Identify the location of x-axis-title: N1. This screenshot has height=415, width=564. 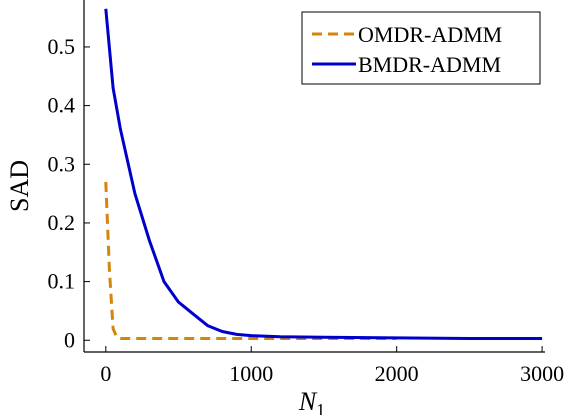
(311, 401).